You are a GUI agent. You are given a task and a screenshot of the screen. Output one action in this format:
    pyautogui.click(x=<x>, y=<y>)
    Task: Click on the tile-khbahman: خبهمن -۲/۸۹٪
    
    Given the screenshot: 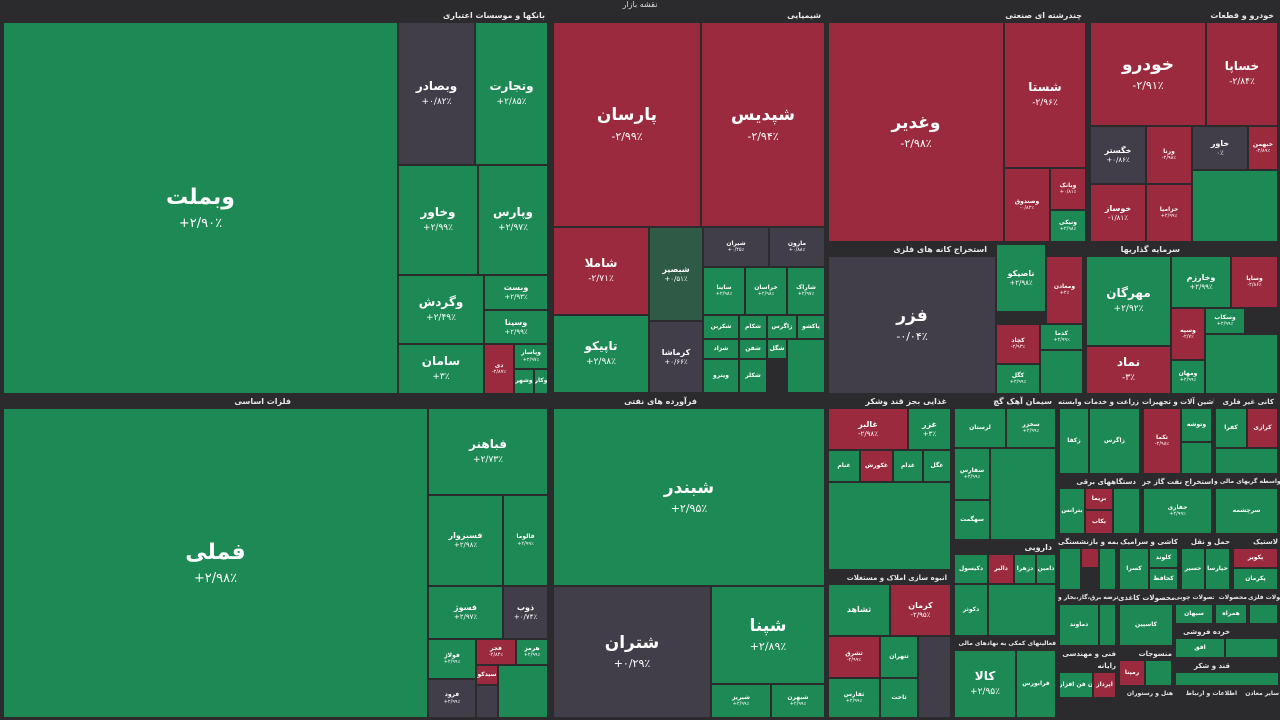 What is the action you would take?
    pyautogui.click(x=1263, y=148)
    